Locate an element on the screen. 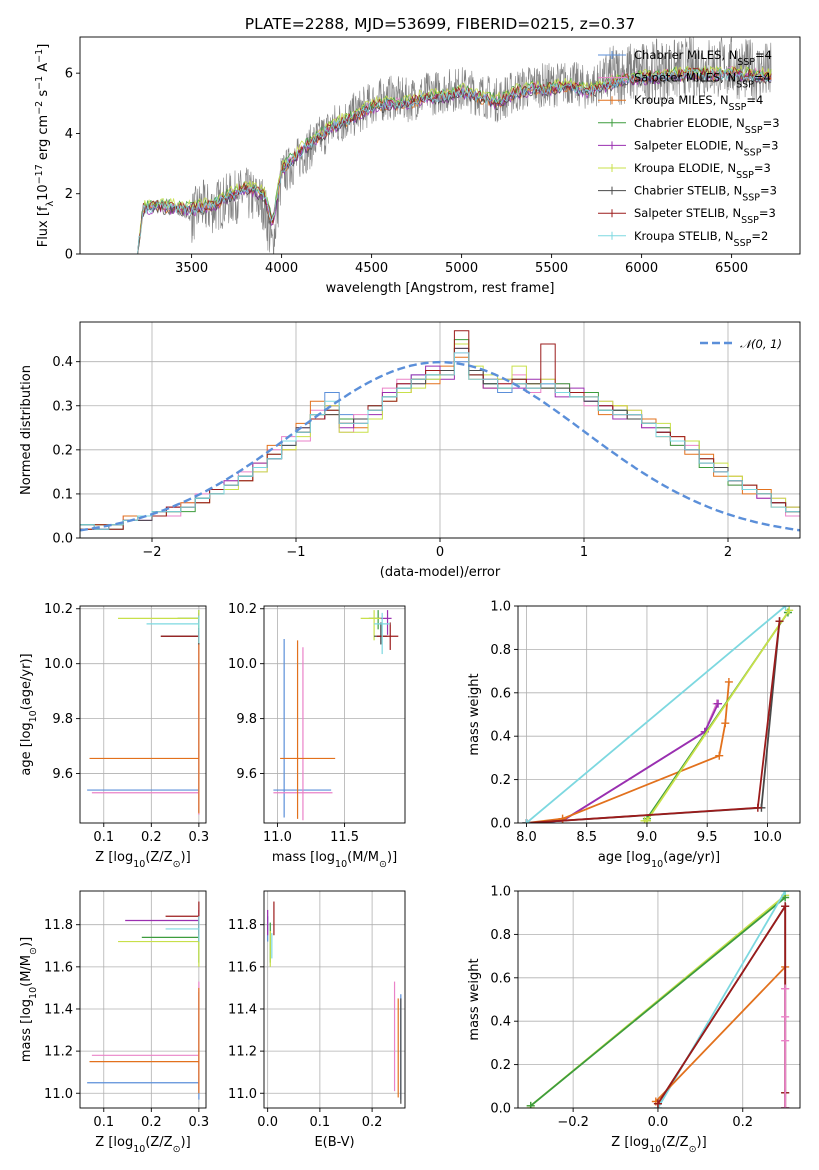 The height and width of the screenshot is (1170, 819). y-tick-label: 2 is located at coordinates (69, 194).